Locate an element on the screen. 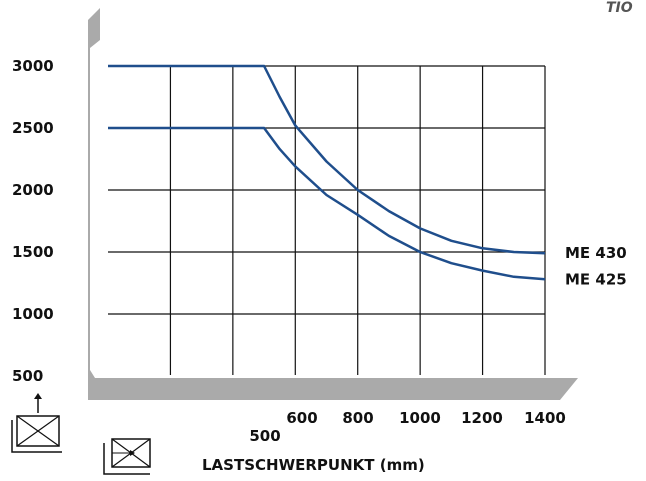 The image size is (646, 481). pallet-load-icon is located at coordinates (127, 456).